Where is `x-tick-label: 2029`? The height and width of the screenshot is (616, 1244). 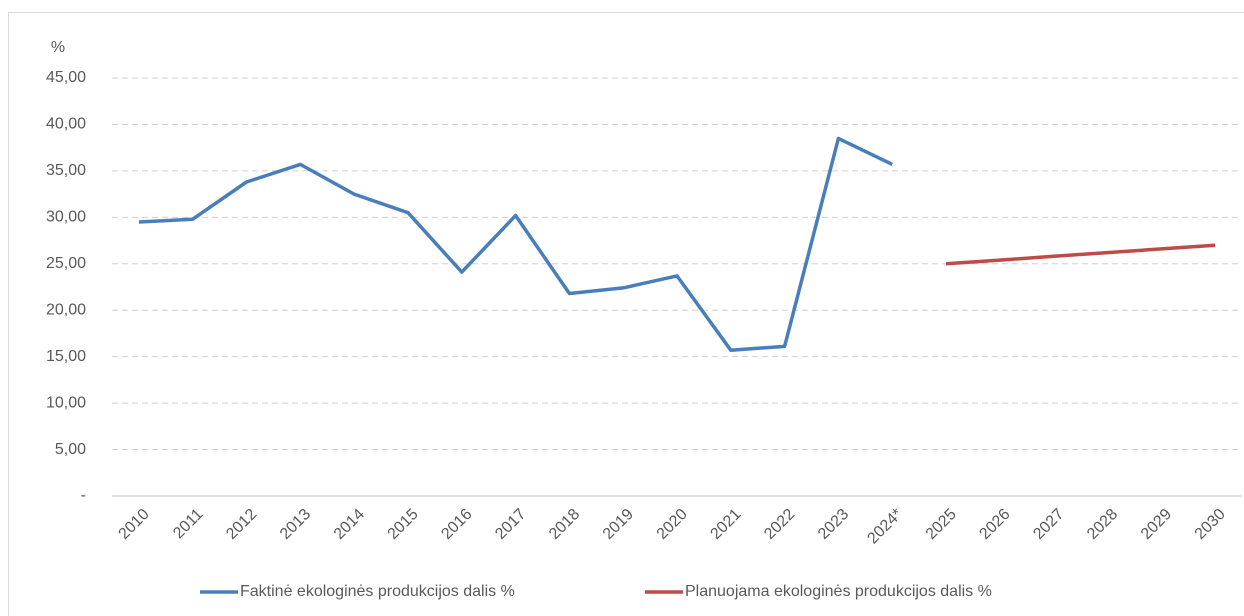
x-tick-label: 2029 is located at coordinates (1156, 524).